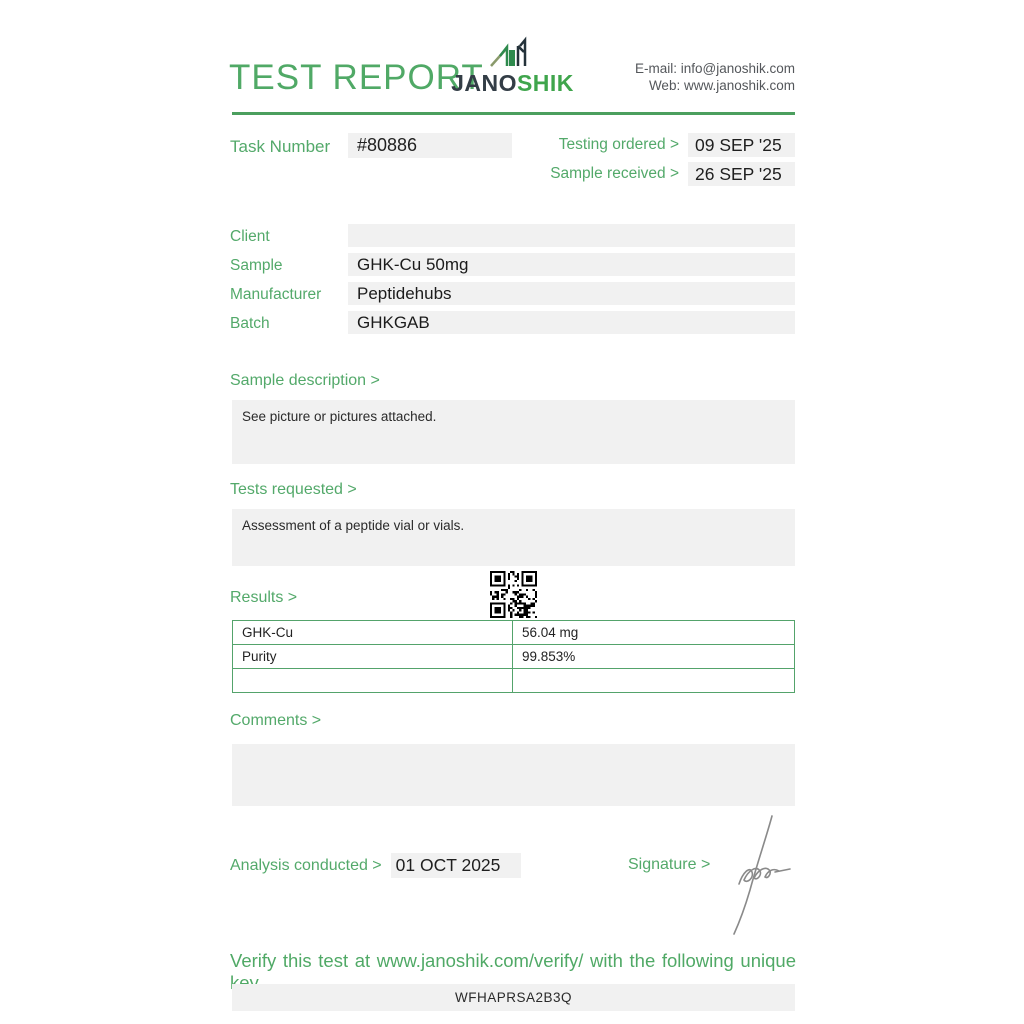 The height and width of the screenshot is (1024, 1024). What do you see at coordinates (513, 997) in the screenshot?
I see `unique-key: WFHAPRSA2B3Q` at bounding box center [513, 997].